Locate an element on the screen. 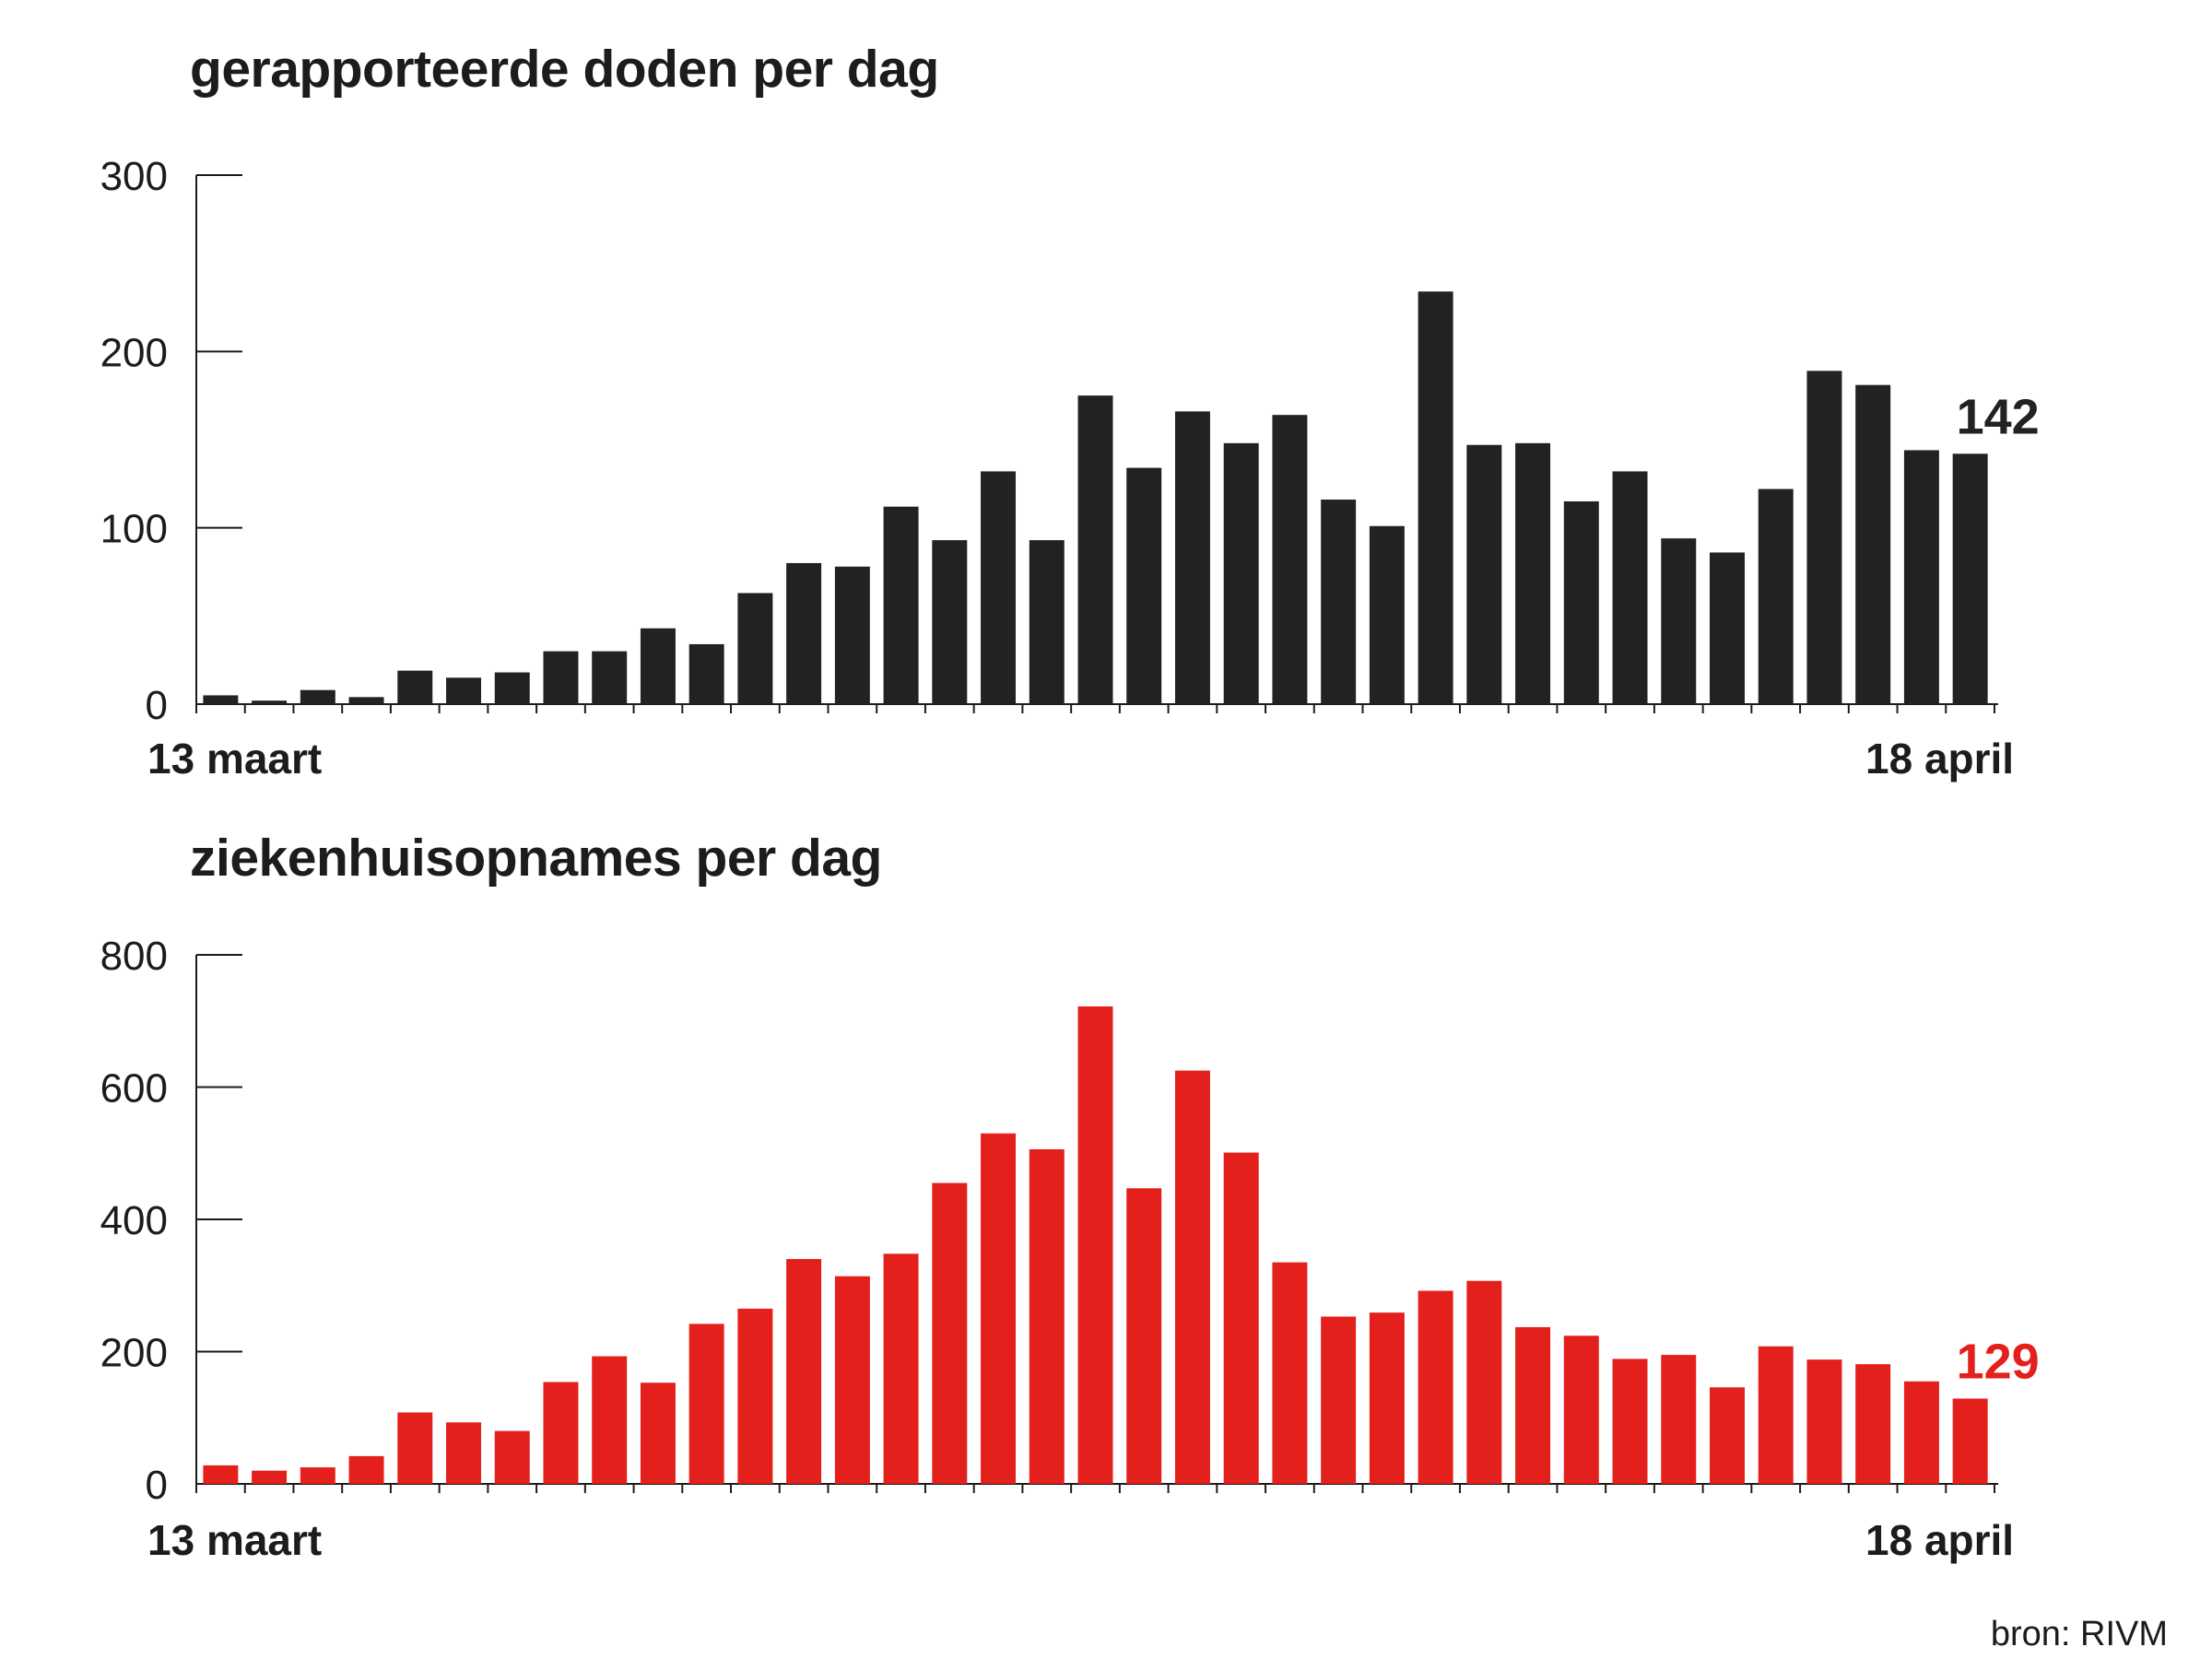 The width and height of the screenshot is (2212, 1659). source-note: bron: RIVM is located at coordinates (2079, 1634).